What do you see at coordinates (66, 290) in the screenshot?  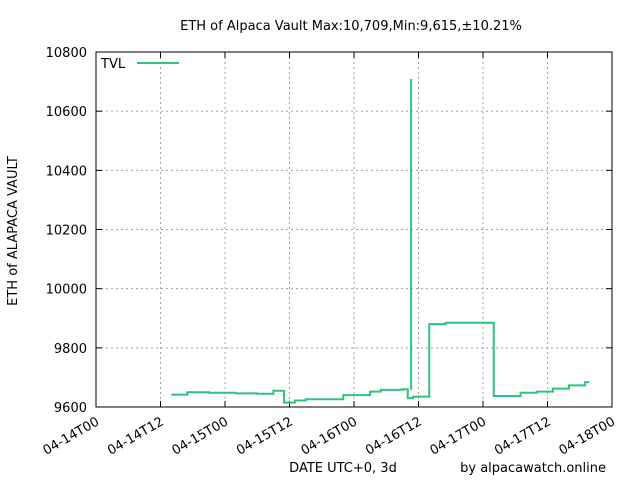 I see `y-tick-label: 10000` at bounding box center [66, 290].